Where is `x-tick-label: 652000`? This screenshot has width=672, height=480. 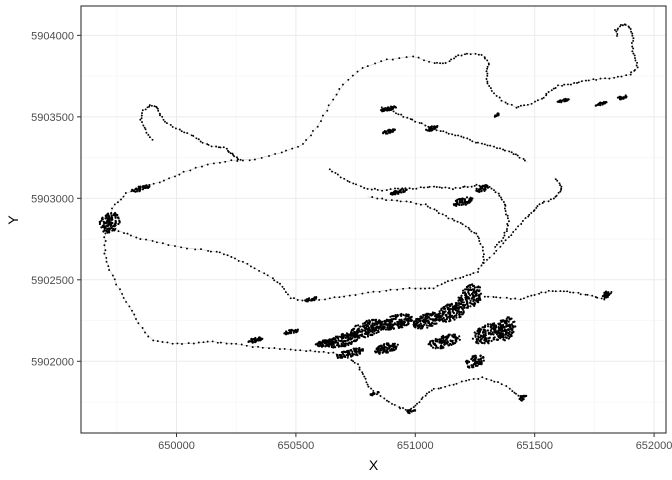 x-tick-label: 652000 is located at coordinates (654, 446).